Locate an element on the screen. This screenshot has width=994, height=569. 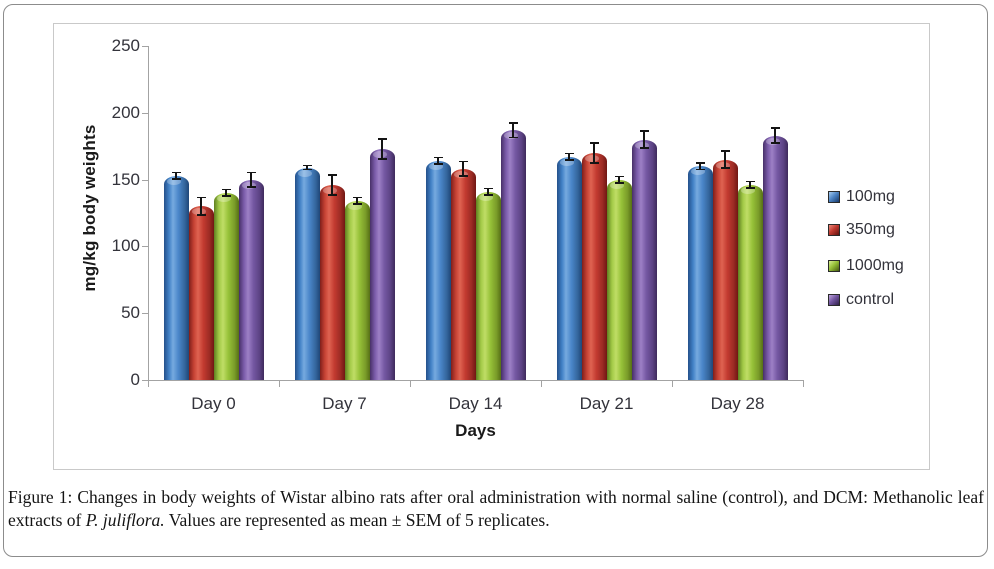
caption-species-italic: P. juliflora. is located at coordinates (125, 519).